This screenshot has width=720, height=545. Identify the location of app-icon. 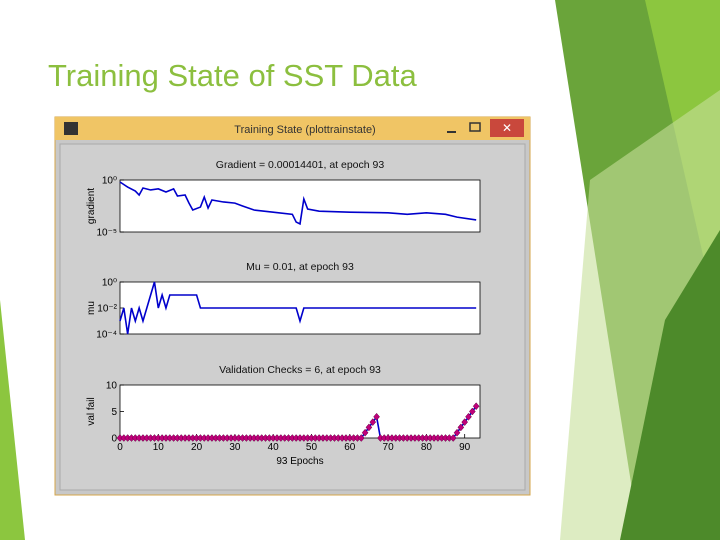
(71, 128).